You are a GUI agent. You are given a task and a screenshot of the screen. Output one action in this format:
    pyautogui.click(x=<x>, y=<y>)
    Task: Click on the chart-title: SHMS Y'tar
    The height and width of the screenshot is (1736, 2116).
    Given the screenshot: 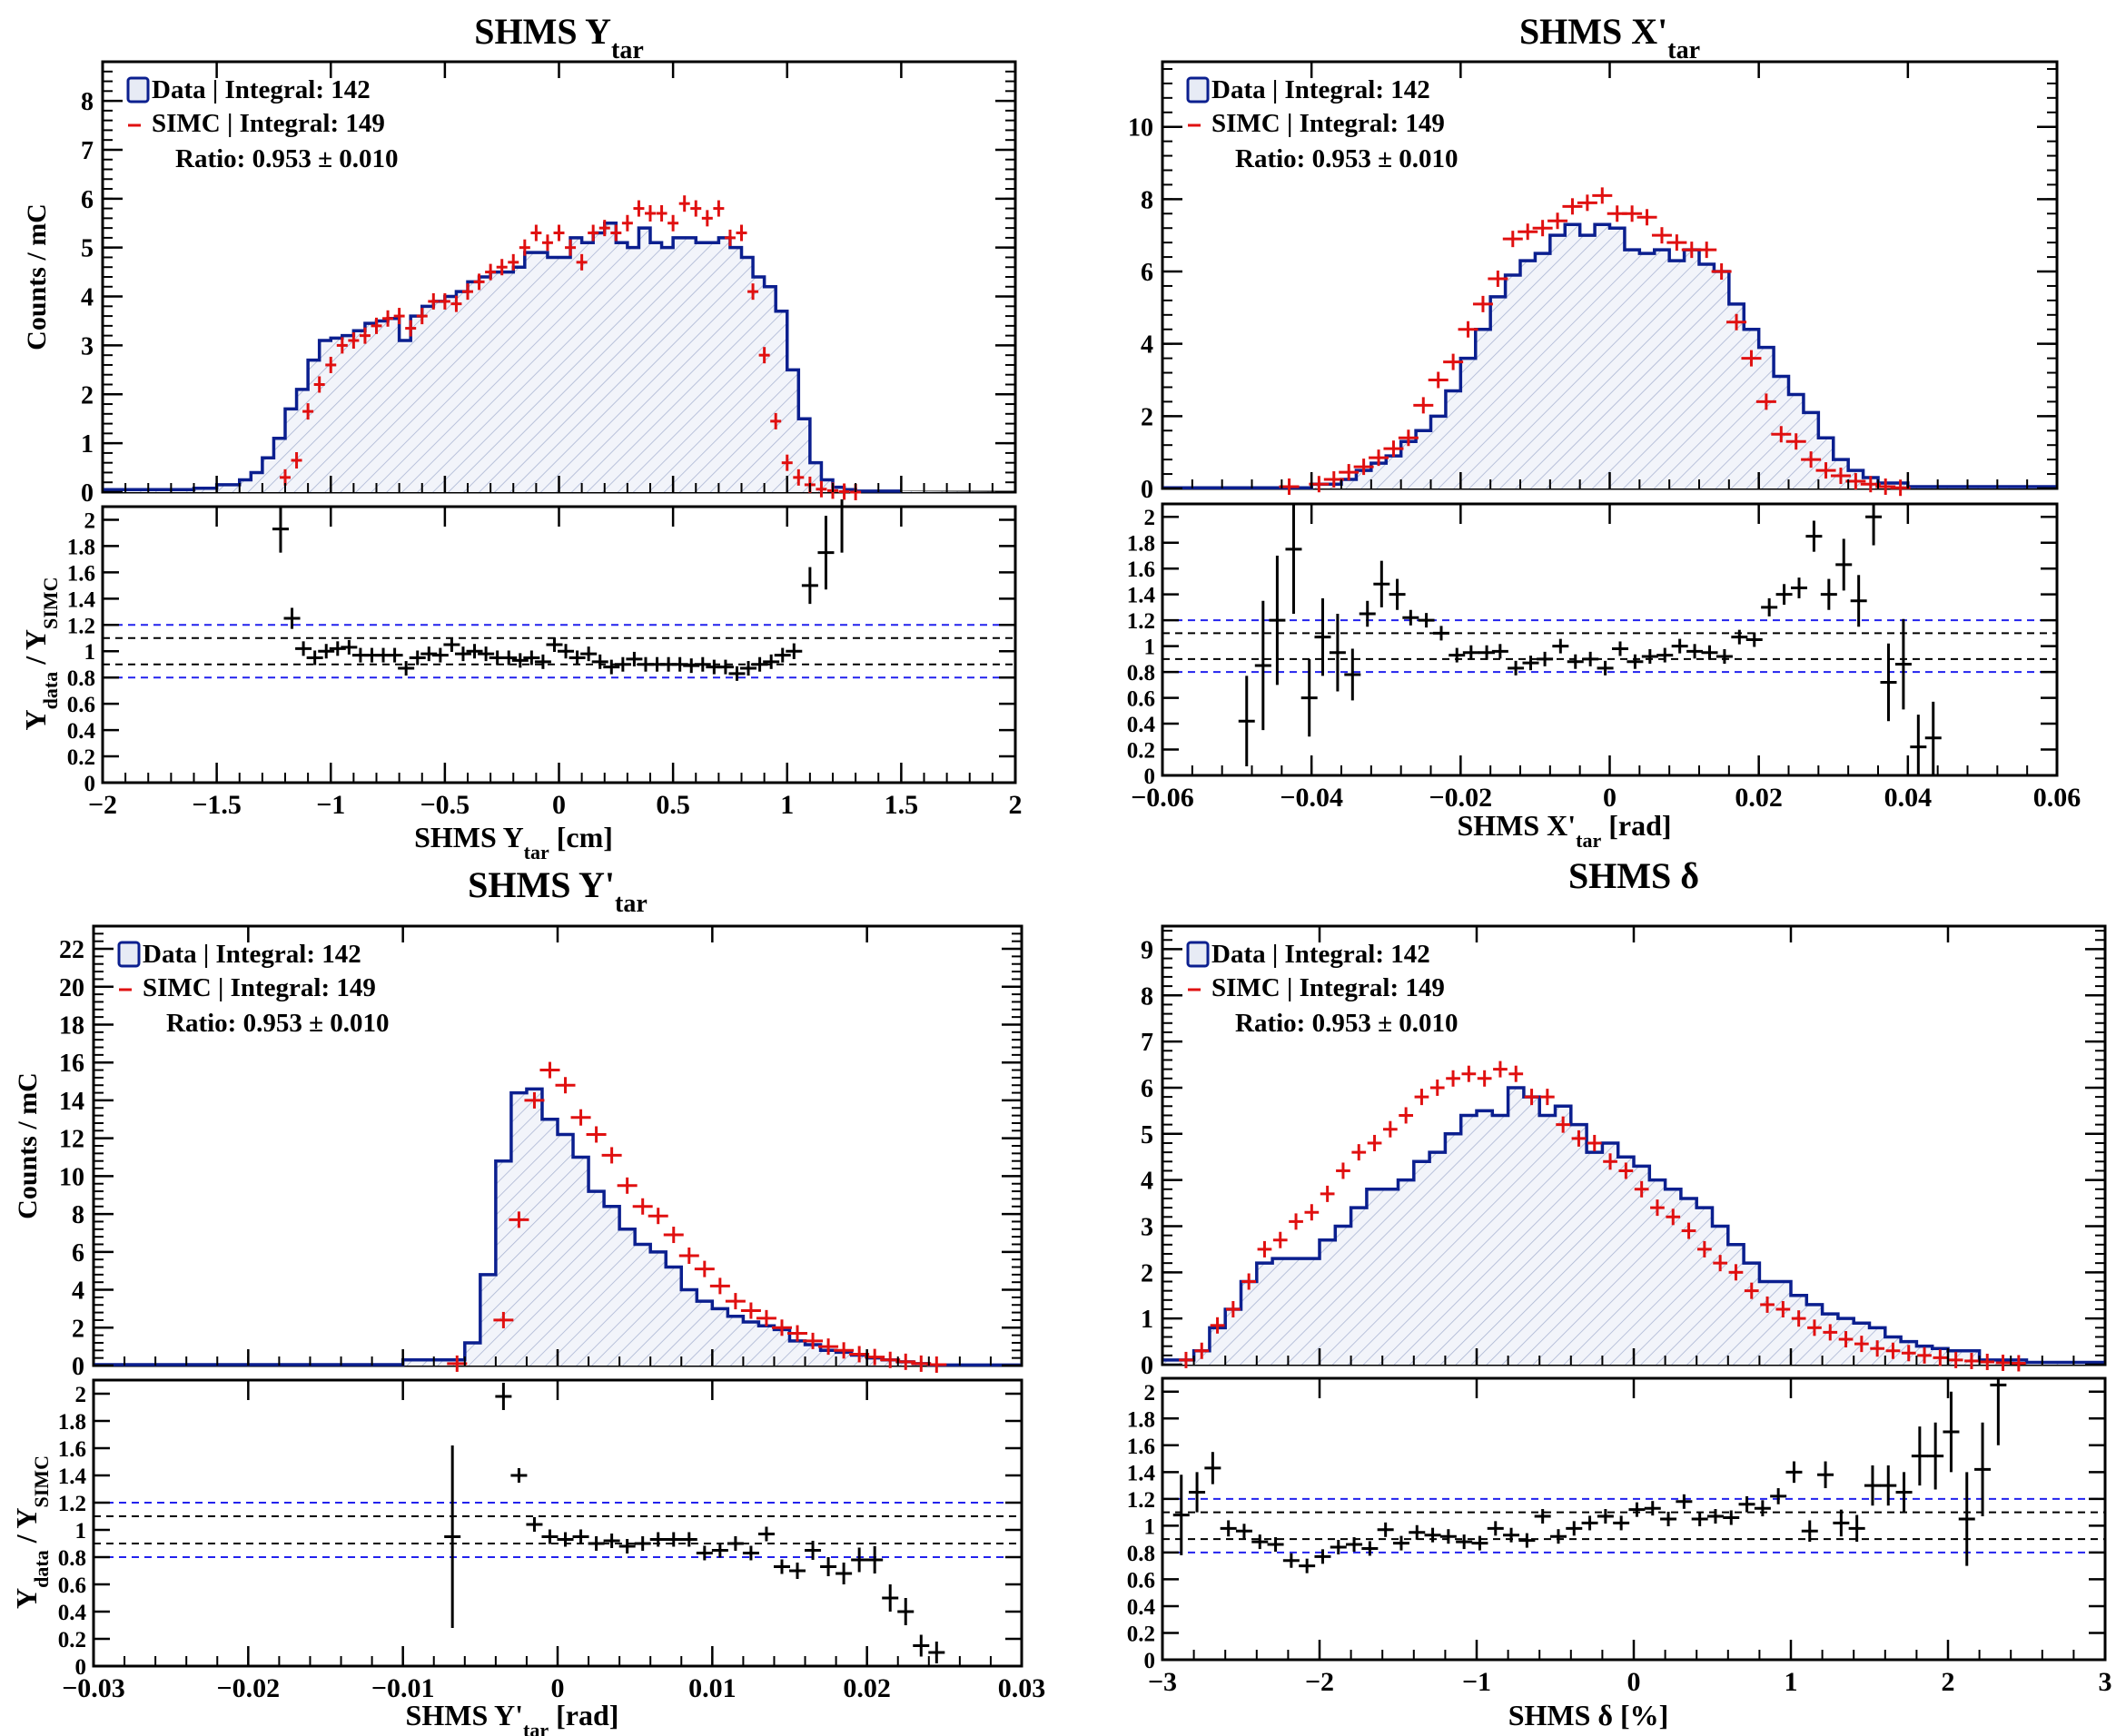 What is the action you would take?
    pyautogui.click(x=558, y=891)
    